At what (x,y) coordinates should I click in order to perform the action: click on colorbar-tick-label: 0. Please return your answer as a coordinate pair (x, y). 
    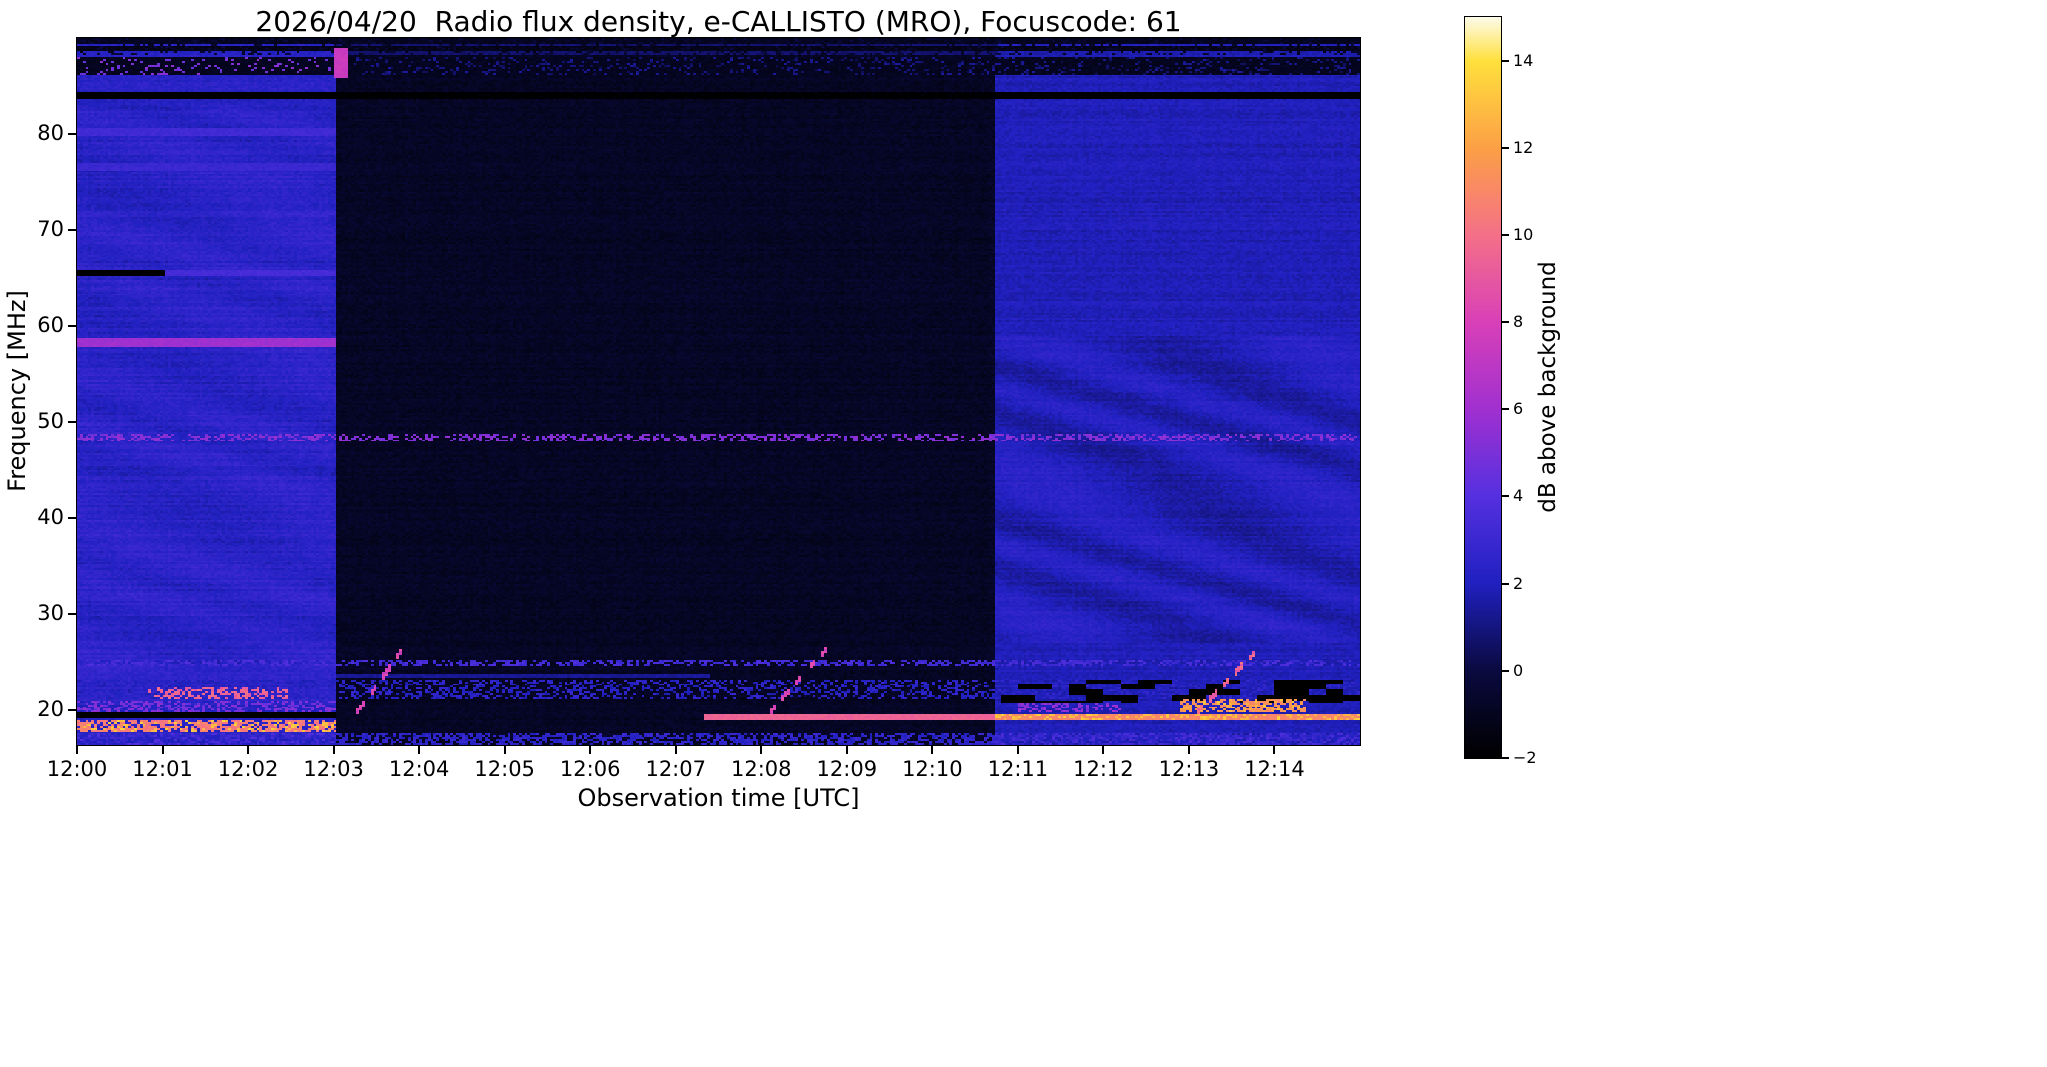
    Looking at the image, I should click on (1518, 670).